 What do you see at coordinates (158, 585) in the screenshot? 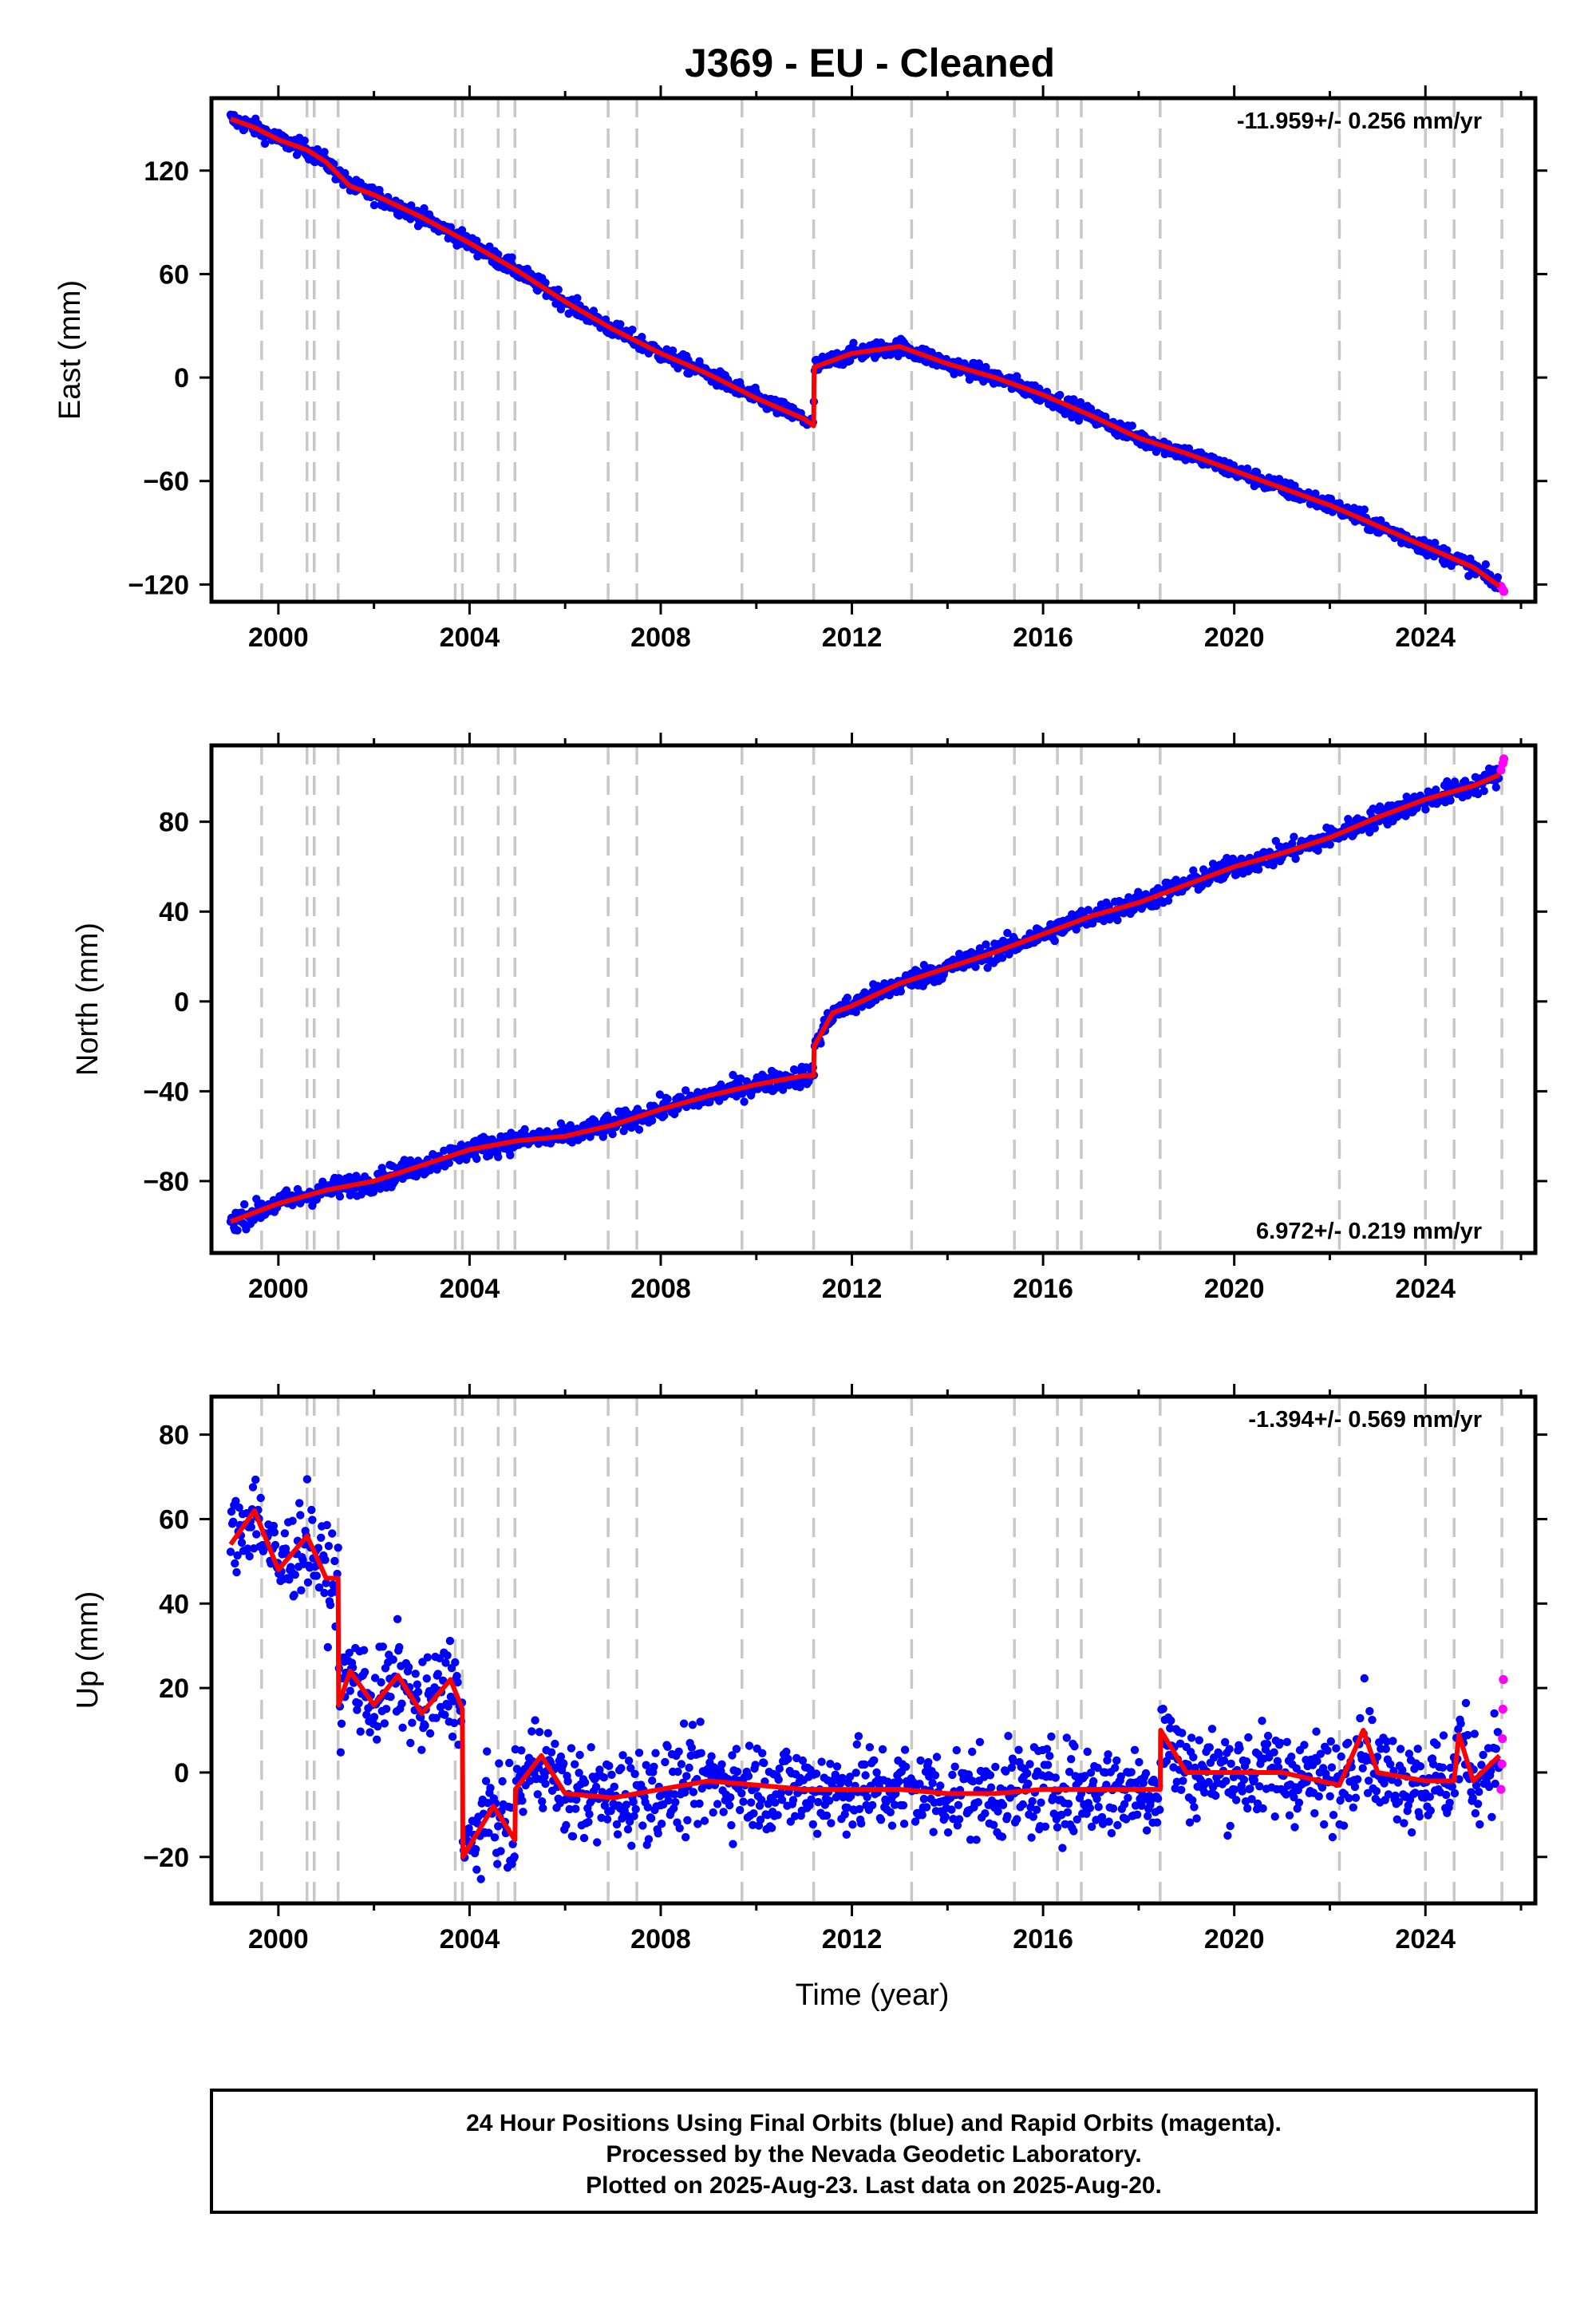
I see `y-tick-label: −120` at bounding box center [158, 585].